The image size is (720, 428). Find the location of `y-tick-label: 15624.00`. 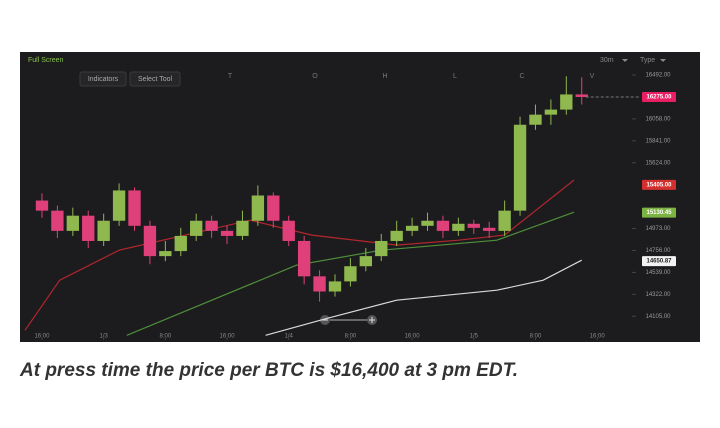

y-tick-label: 15624.00 is located at coordinates (658, 163).